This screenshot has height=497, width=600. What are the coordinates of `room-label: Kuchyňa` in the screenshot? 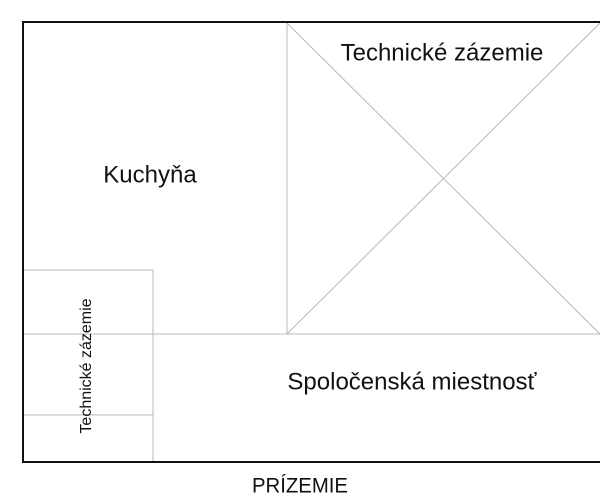 It's located at (150, 174).